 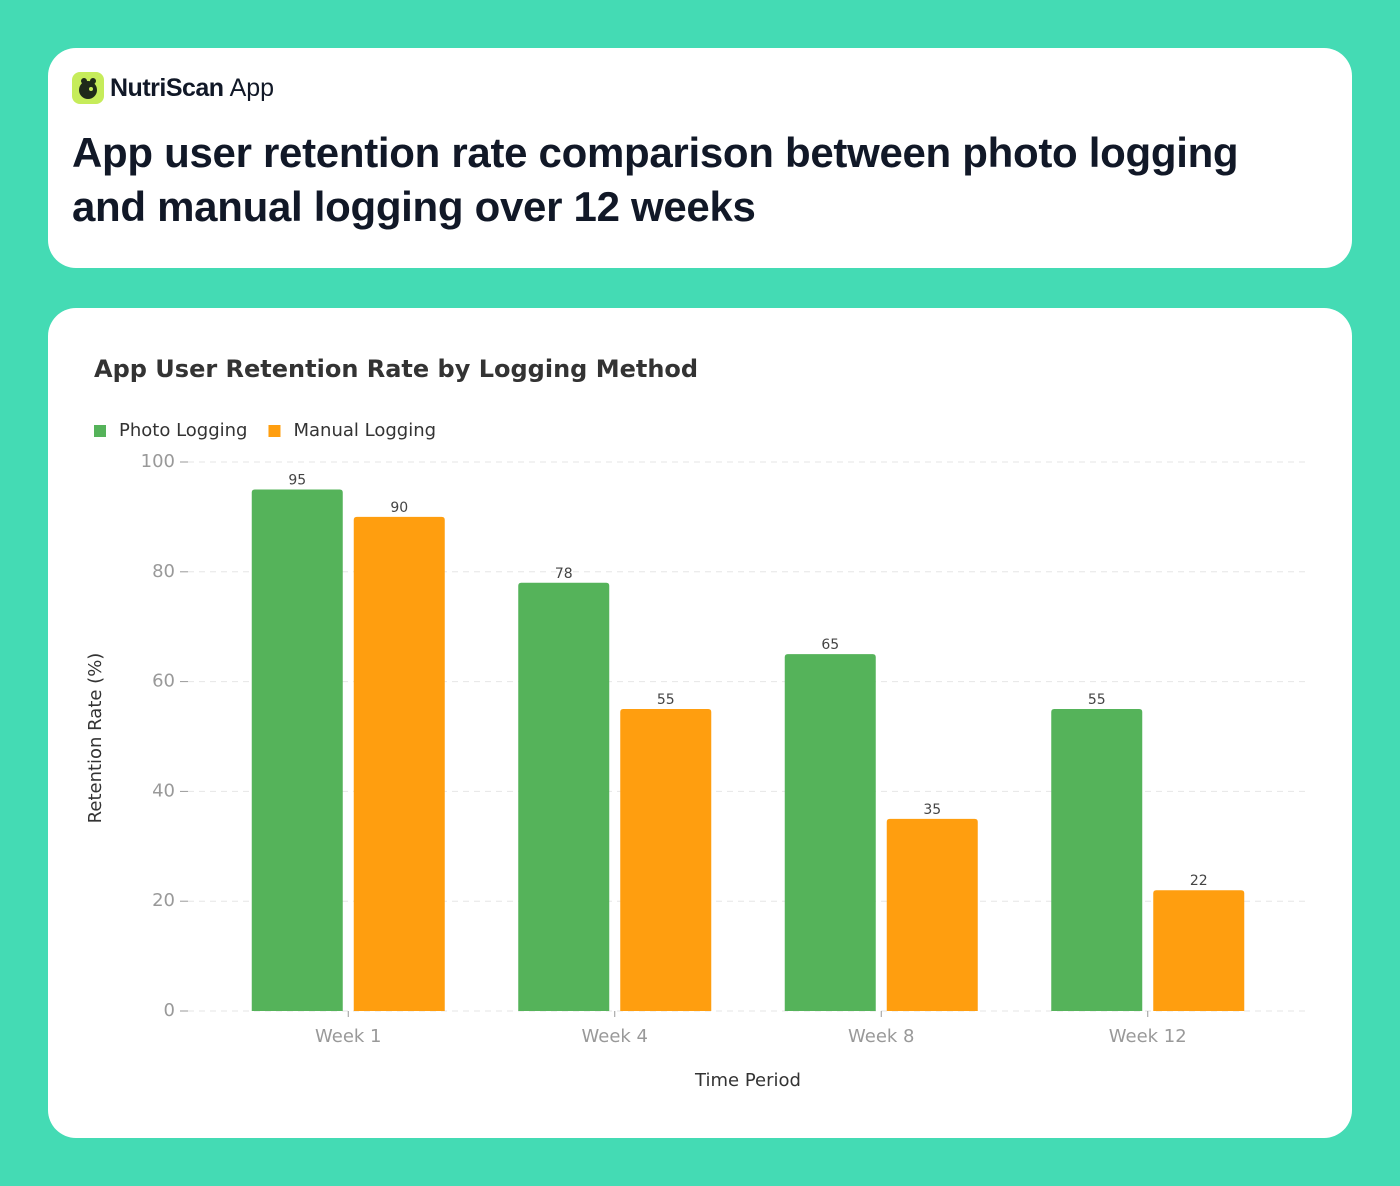 What do you see at coordinates (183, 430) in the screenshot?
I see `legend-label: Photo Logging` at bounding box center [183, 430].